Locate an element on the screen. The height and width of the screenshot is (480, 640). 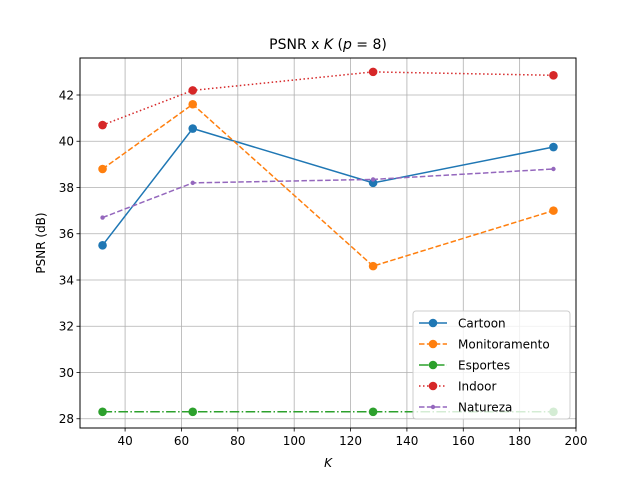
series-indoor is located at coordinates (328, 98).